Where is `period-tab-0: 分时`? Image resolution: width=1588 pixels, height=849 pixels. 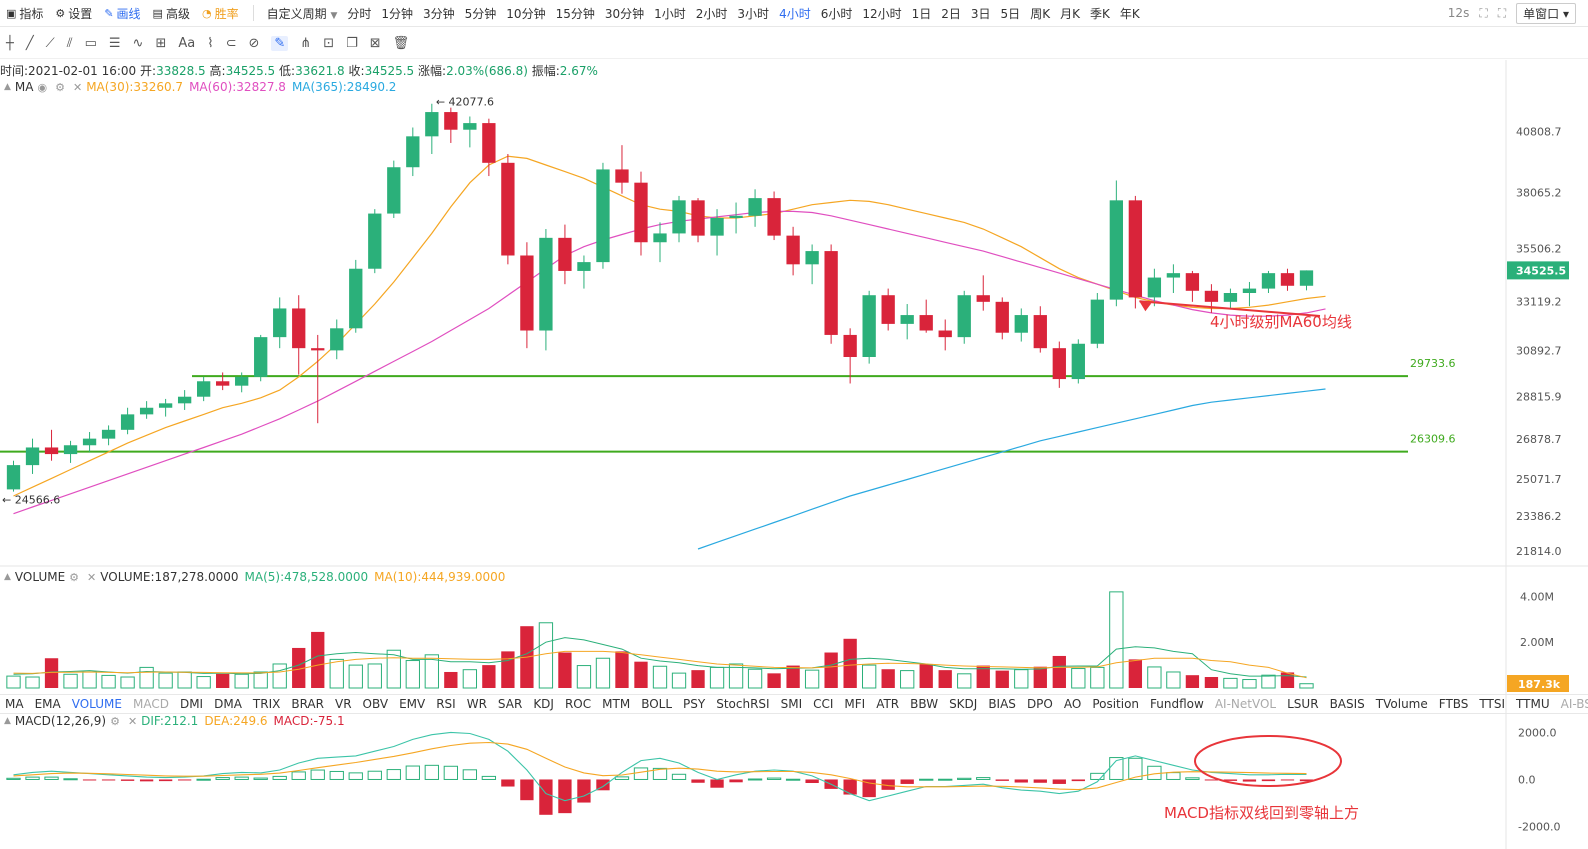
period-tab-0: 分时 is located at coordinates (359, 13).